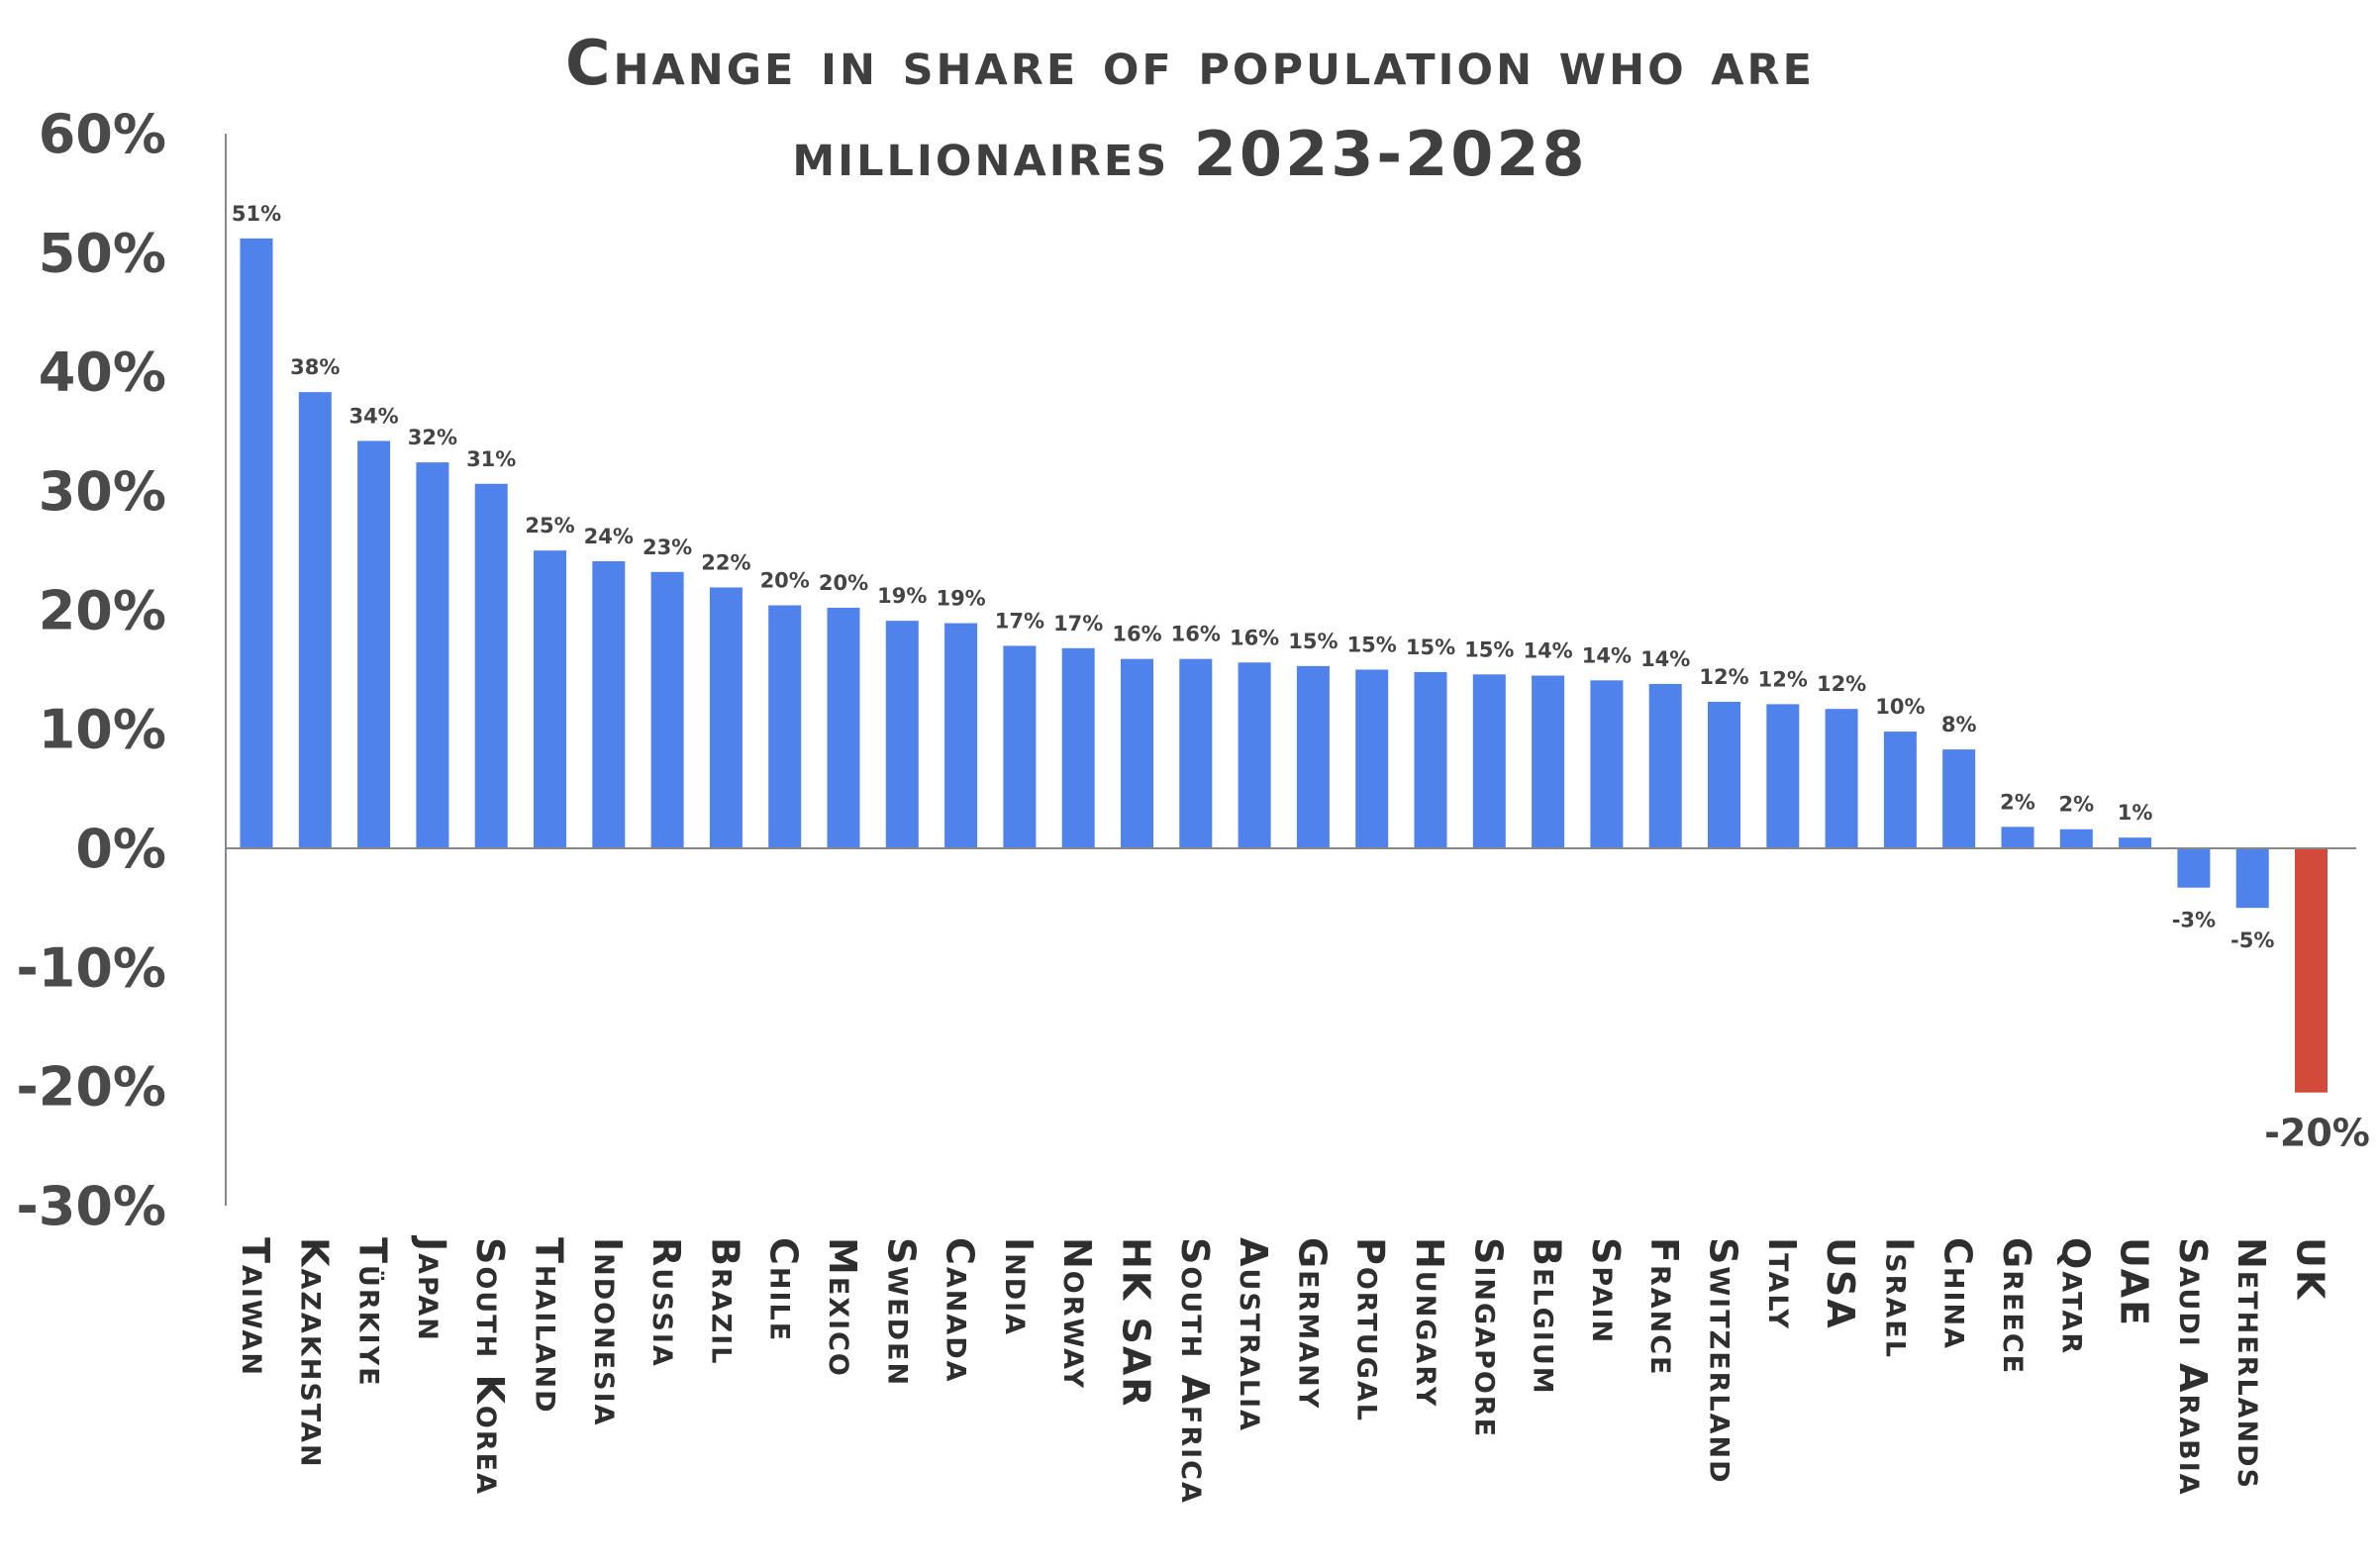  Describe the element at coordinates (1190, 154) in the screenshot. I see `chart-title-line-2: millionaires 2023-2028` at that location.